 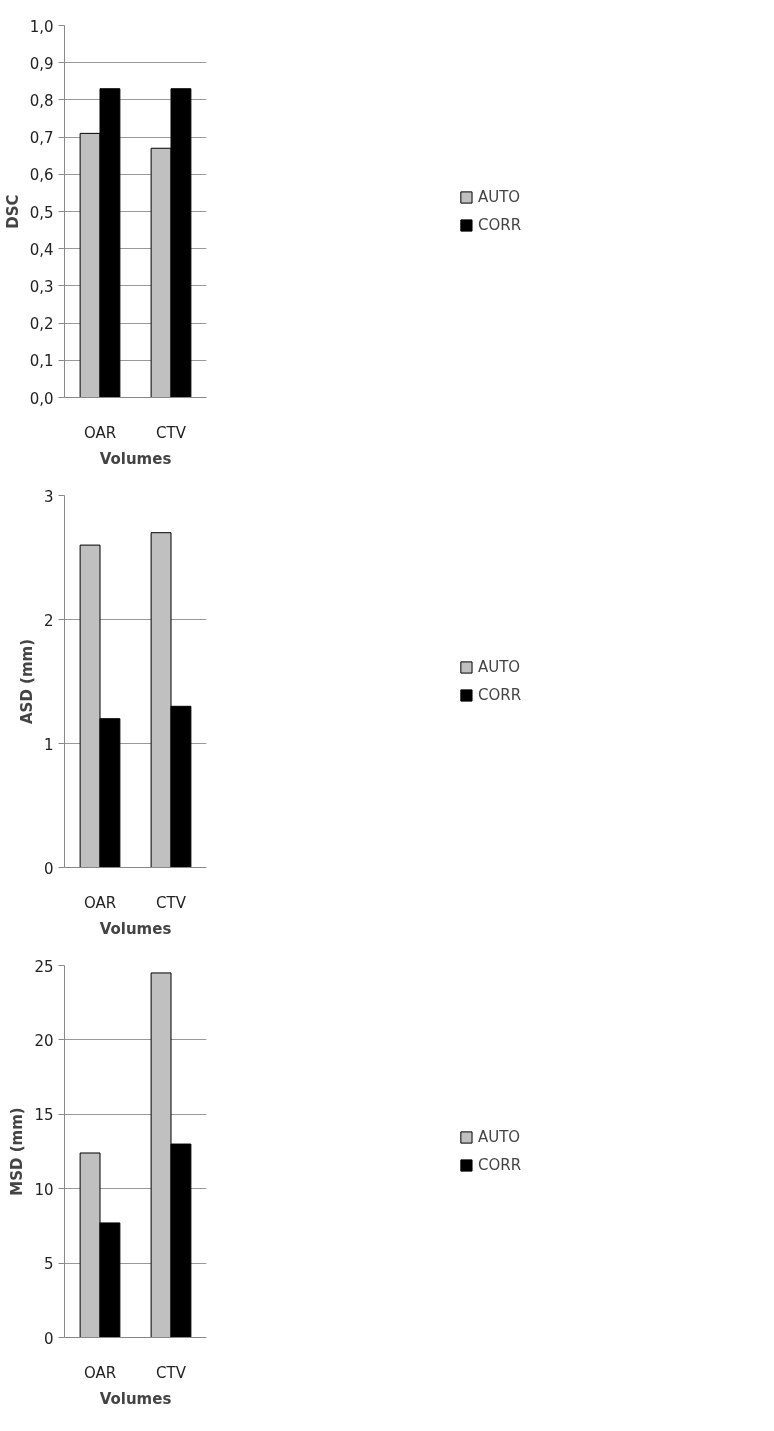 What do you see at coordinates (17, 1151) in the screenshot?
I see `y-axis-title: MSD (mm)` at bounding box center [17, 1151].